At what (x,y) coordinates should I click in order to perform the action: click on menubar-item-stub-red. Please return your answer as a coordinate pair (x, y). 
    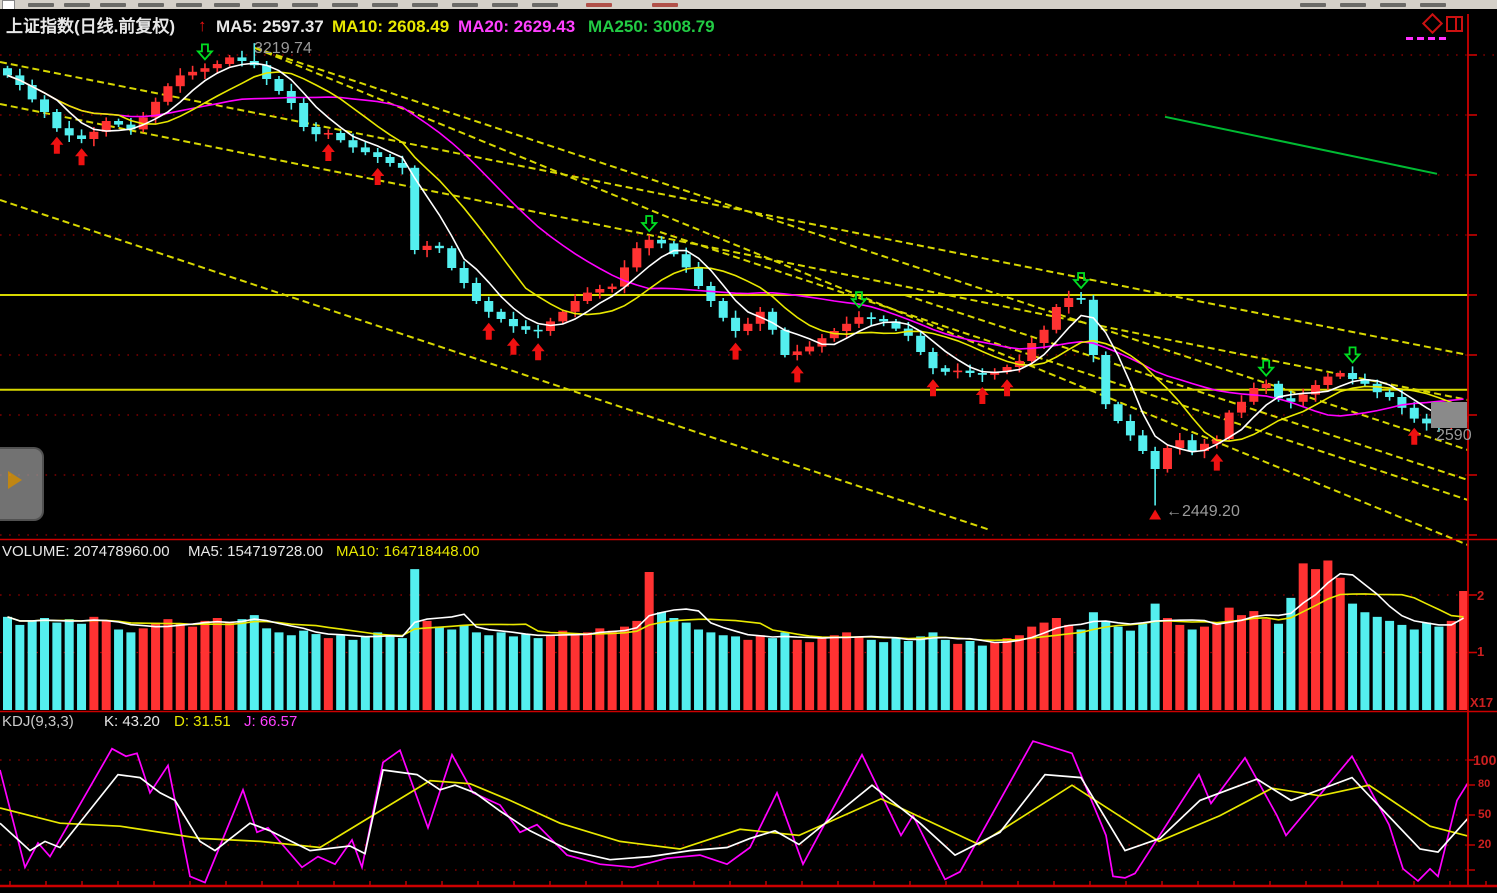
    Looking at the image, I should click on (665, 5).